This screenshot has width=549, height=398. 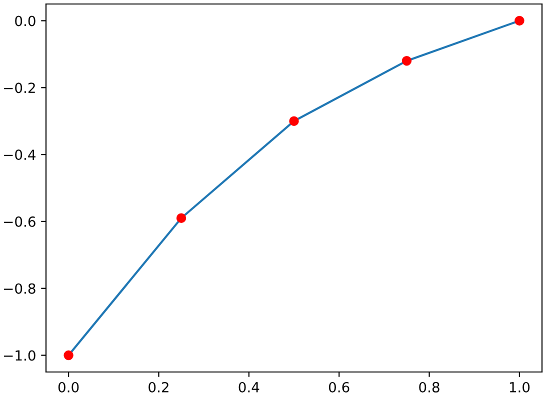 I want to click on y-tick-label: −0.4, so click(x=20, y=155).